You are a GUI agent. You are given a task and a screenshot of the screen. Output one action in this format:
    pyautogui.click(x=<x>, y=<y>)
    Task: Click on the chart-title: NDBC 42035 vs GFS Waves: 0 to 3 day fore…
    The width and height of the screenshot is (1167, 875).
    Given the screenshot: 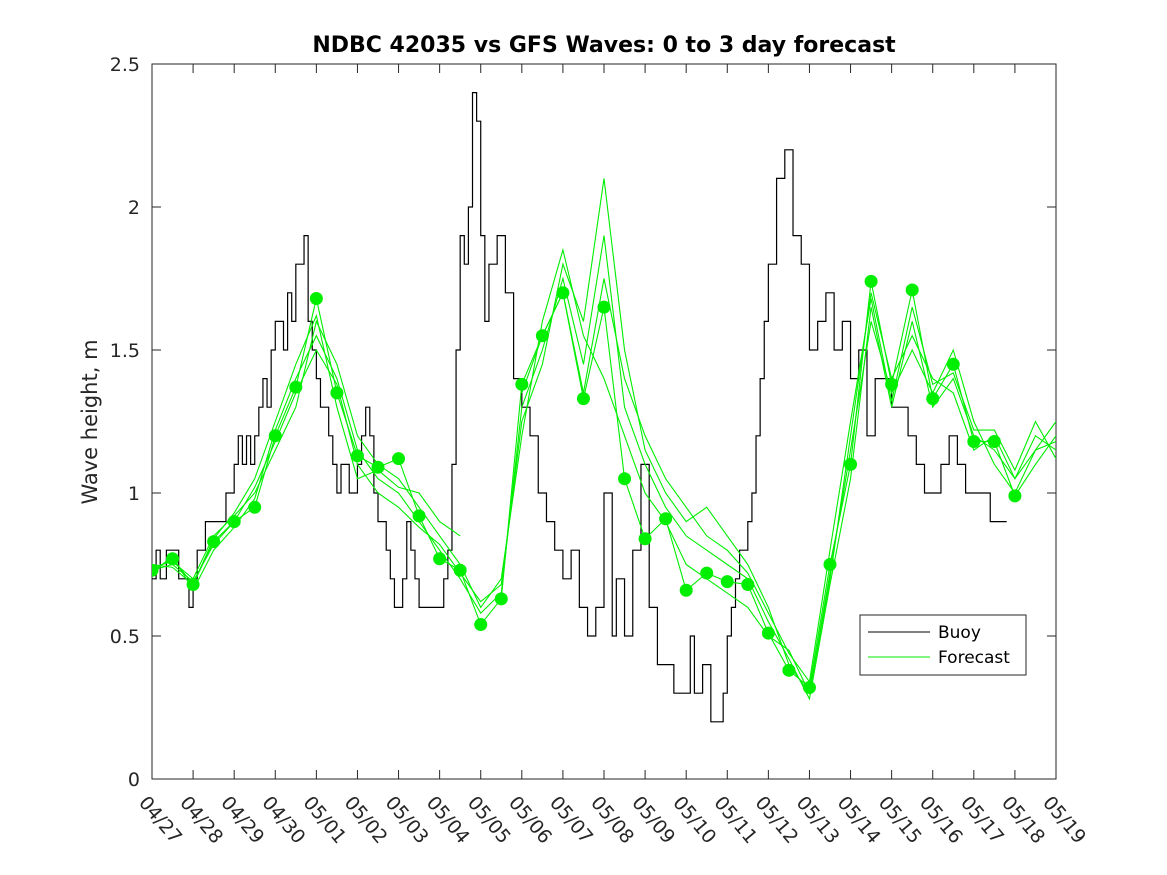 What is the action you would take?
    pyautogui.click(x=604, y=45)
    